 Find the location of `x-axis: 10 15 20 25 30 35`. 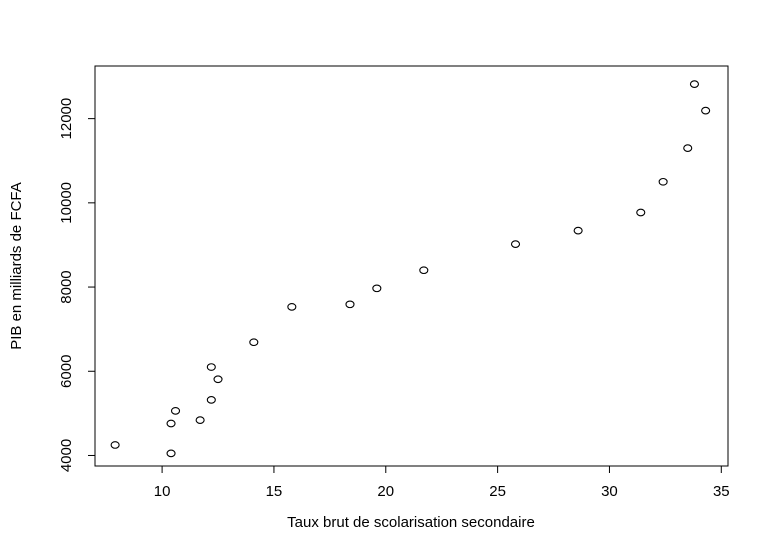

x-axis: 10 15 20 25 30 35 is located at coordinates (442, 482).